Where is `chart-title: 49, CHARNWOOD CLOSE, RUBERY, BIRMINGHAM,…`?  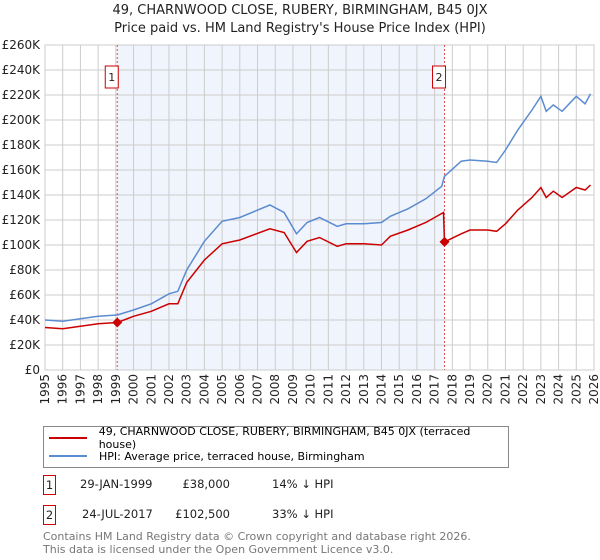 chart-title: 49, CHARNWOOD CLOSE, RUBERY, BIRMINGHAM,… is located at coordinates (300, 10).